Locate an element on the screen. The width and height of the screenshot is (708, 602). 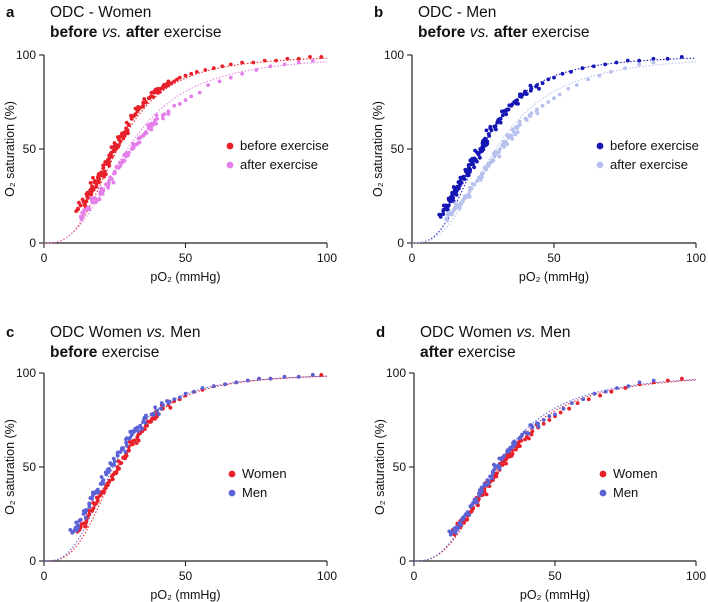
chart-title: ODC - Men is located at coordinates (457, 12).